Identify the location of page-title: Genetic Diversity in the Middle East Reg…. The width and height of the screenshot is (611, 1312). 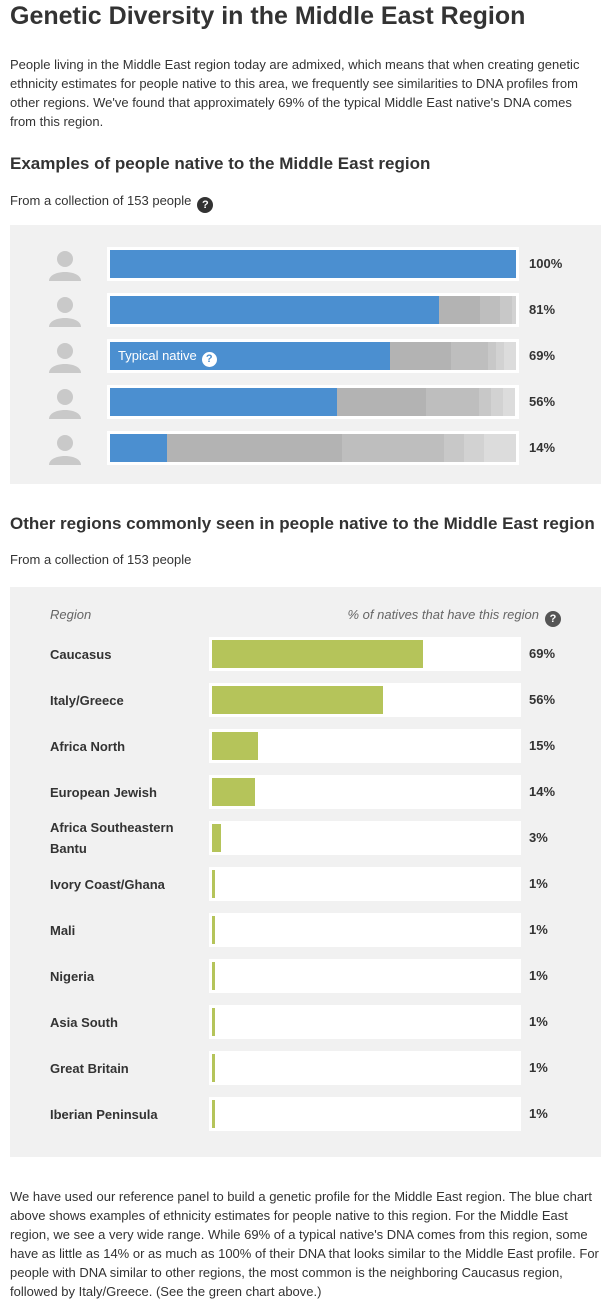
(268, 16).